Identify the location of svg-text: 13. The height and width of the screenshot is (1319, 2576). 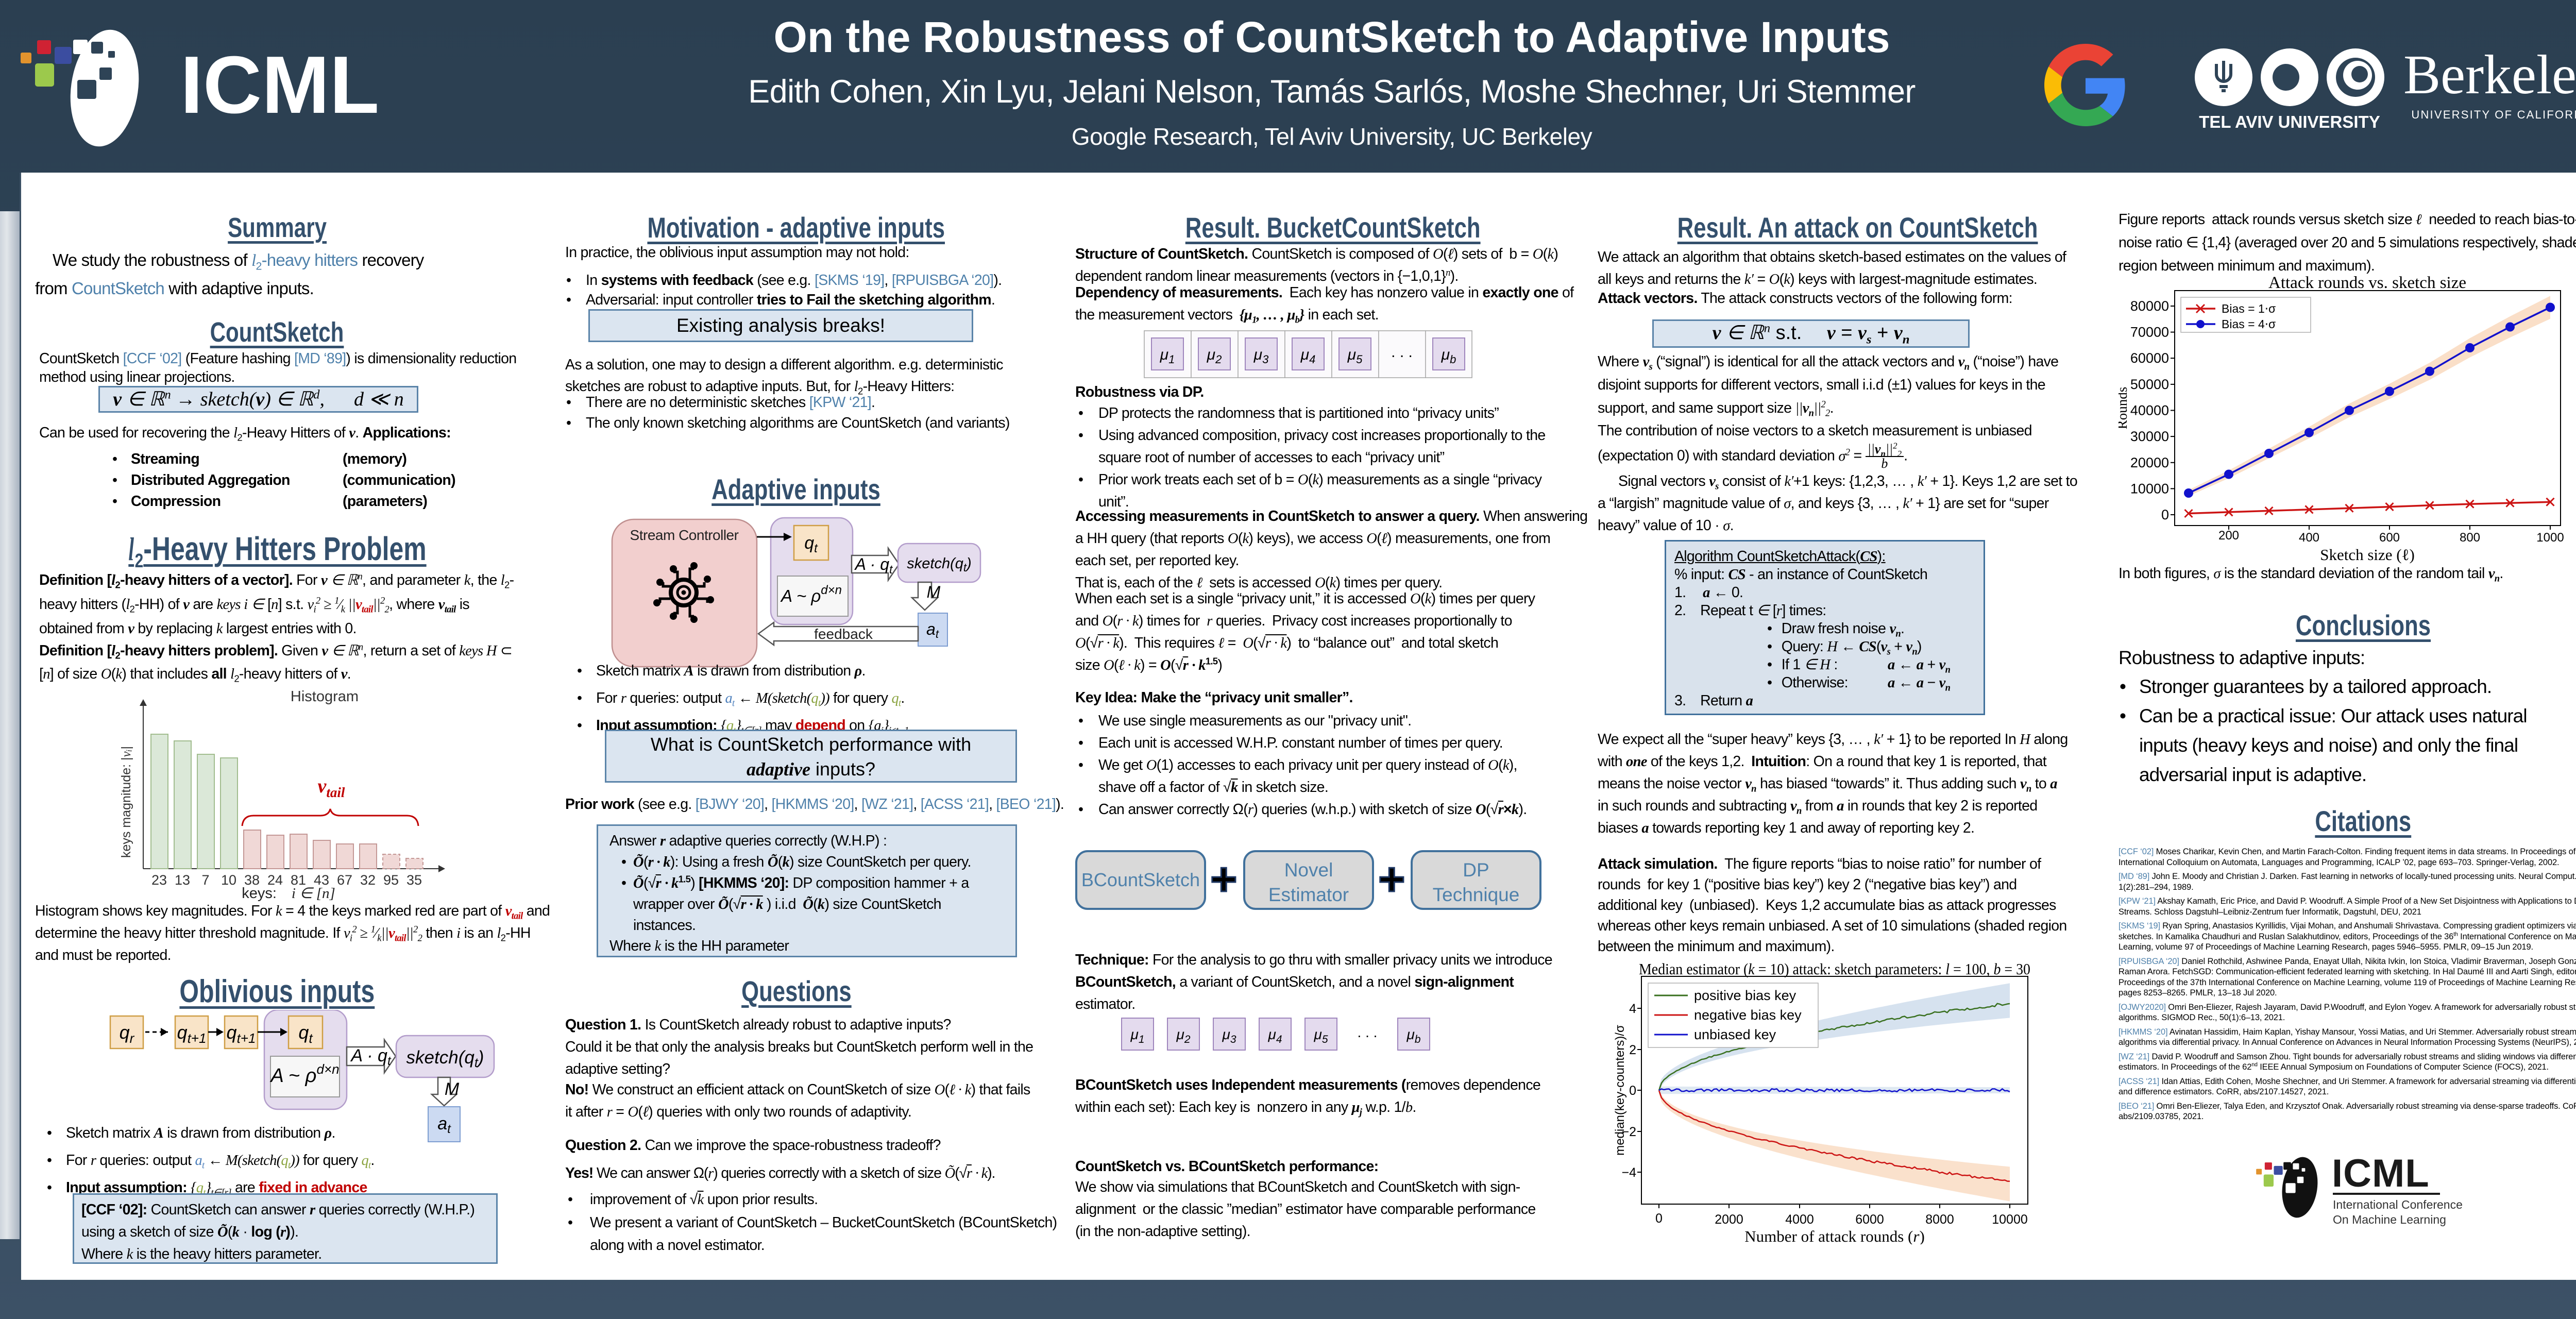
(182, 880).